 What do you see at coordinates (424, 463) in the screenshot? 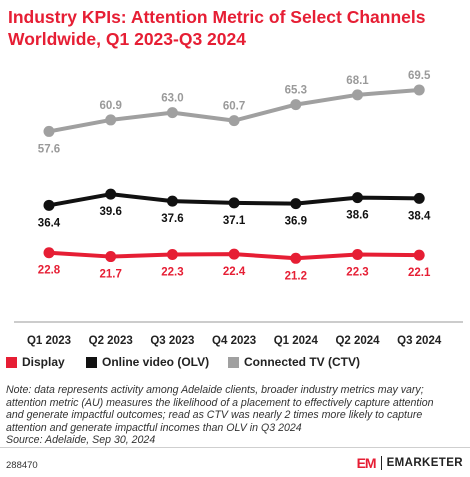
I see `brand-name: EMARKETER` at bounding box center [424, 463].